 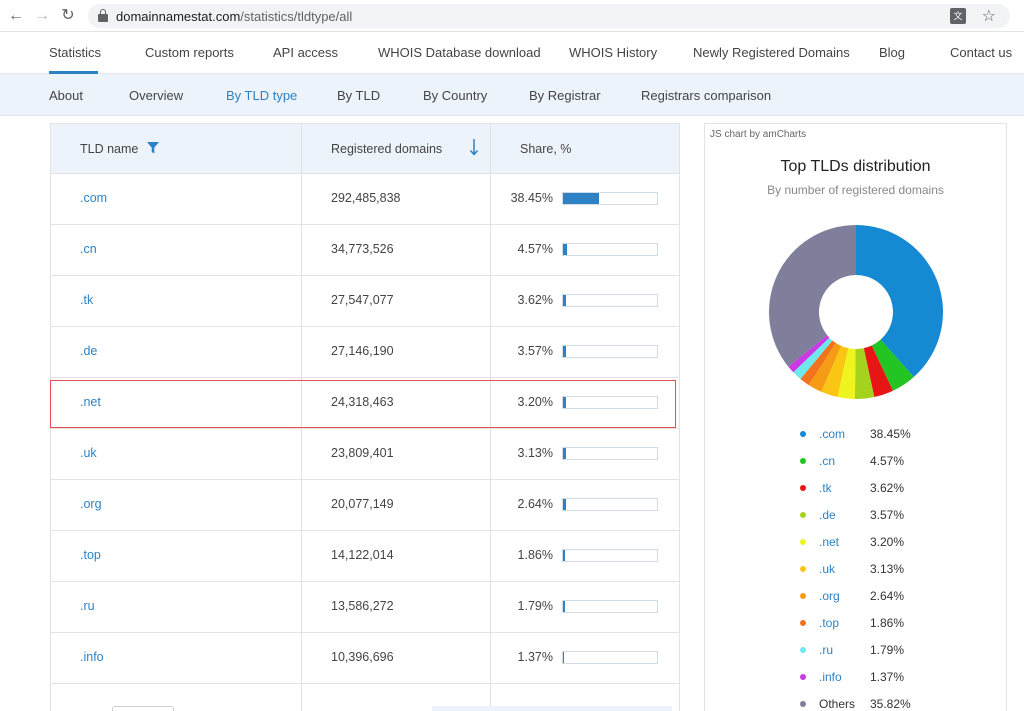 What do you see at coordinates (365, 454) in the screenshot?
I see `table-row: .uk 23,809,401 3.13%` at bounding box center [365, 454].